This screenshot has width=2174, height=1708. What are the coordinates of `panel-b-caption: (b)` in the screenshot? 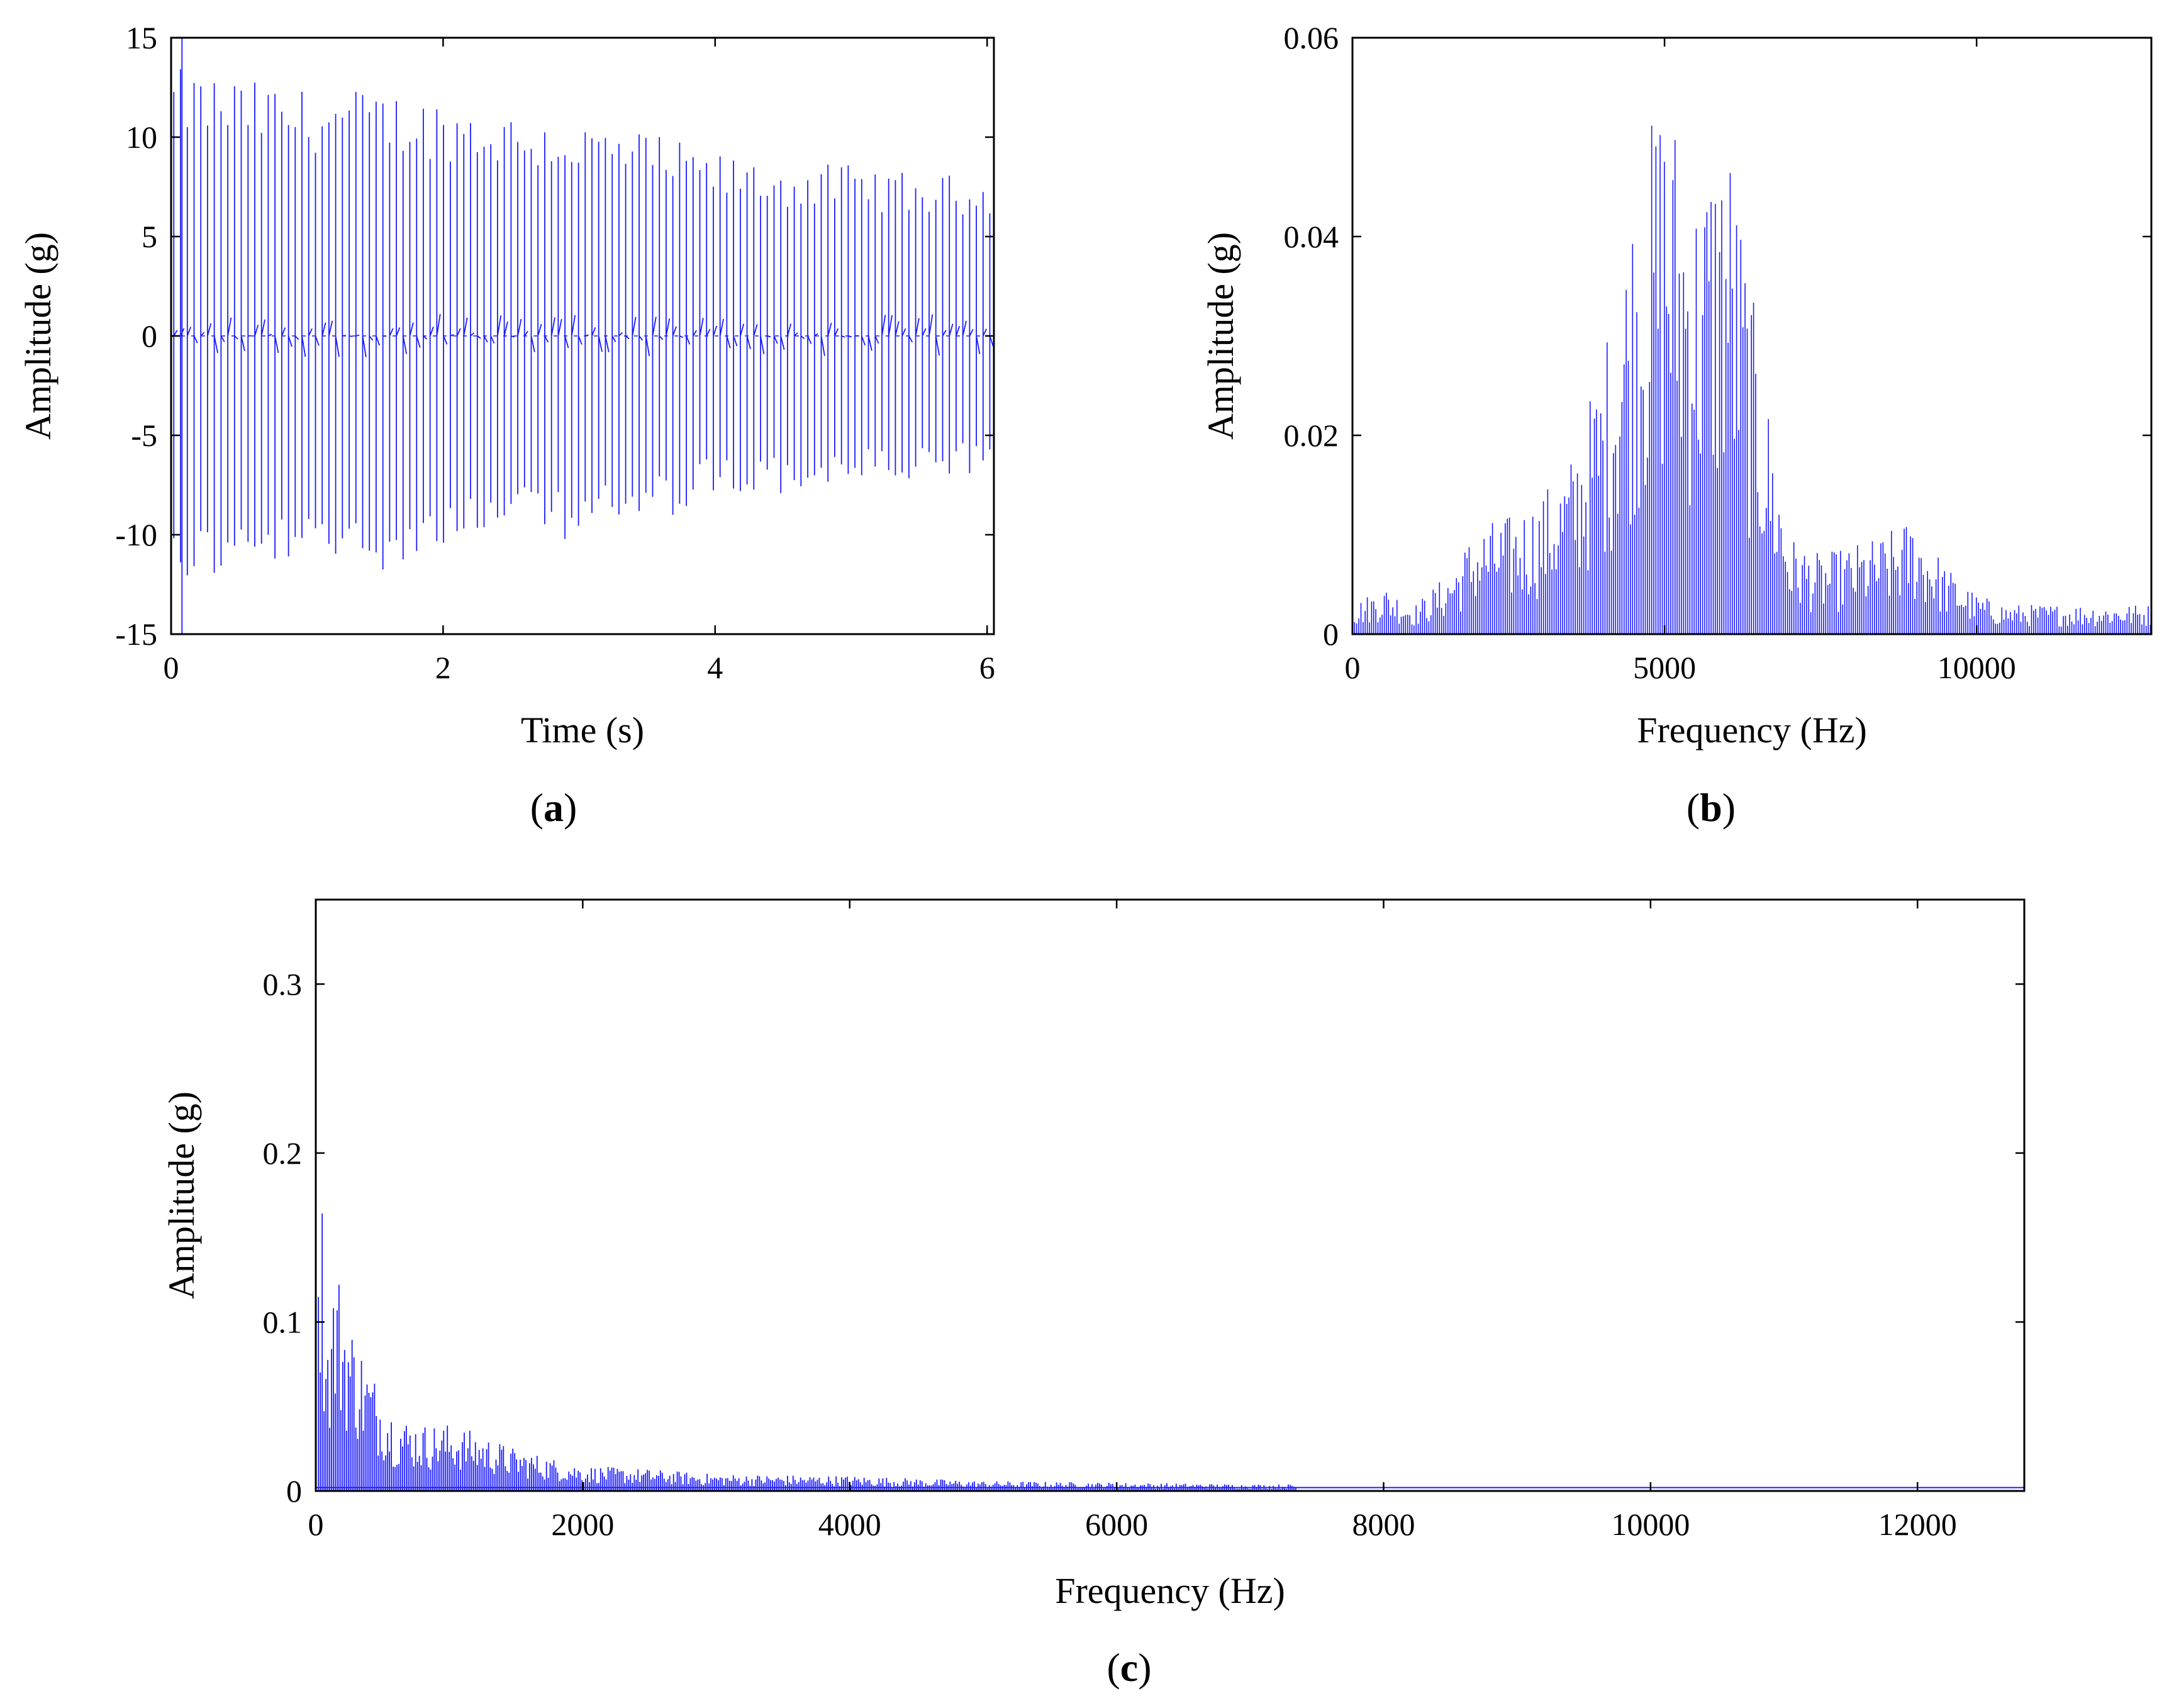 It's located at (1711, 807).